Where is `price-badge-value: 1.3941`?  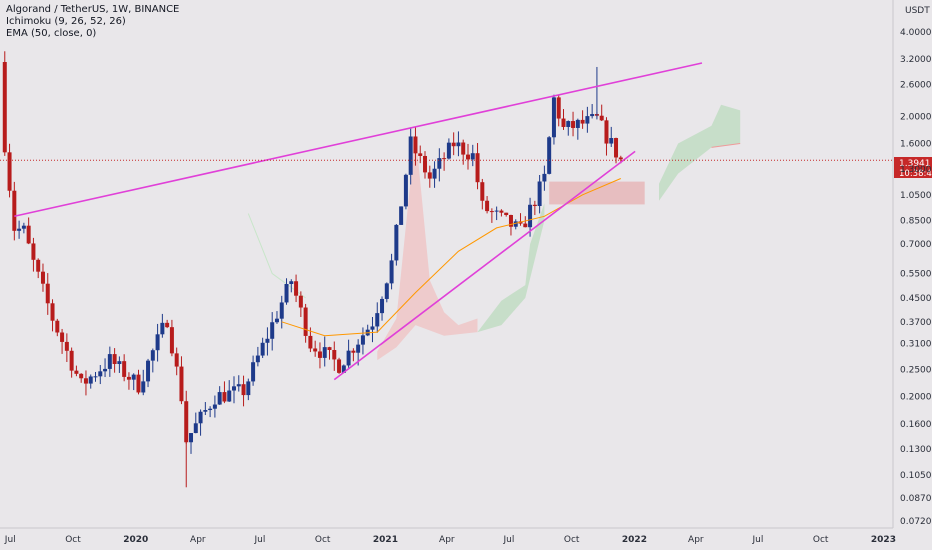
price-badge-value: 1.3941 is located at coordinates (915, 164).